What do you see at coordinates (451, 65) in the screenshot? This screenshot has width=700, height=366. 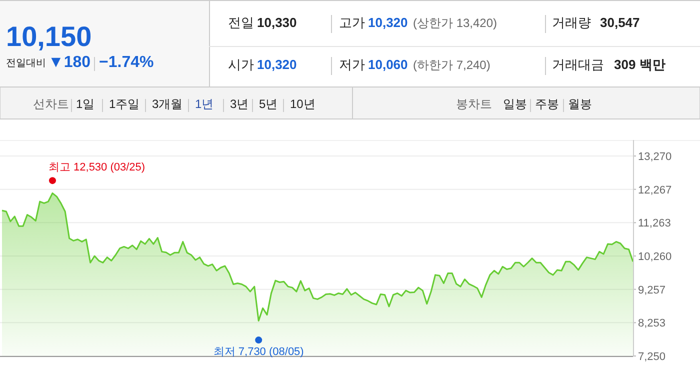 I see `text: (하한가 7,240)` at bounding box center [451, 65].